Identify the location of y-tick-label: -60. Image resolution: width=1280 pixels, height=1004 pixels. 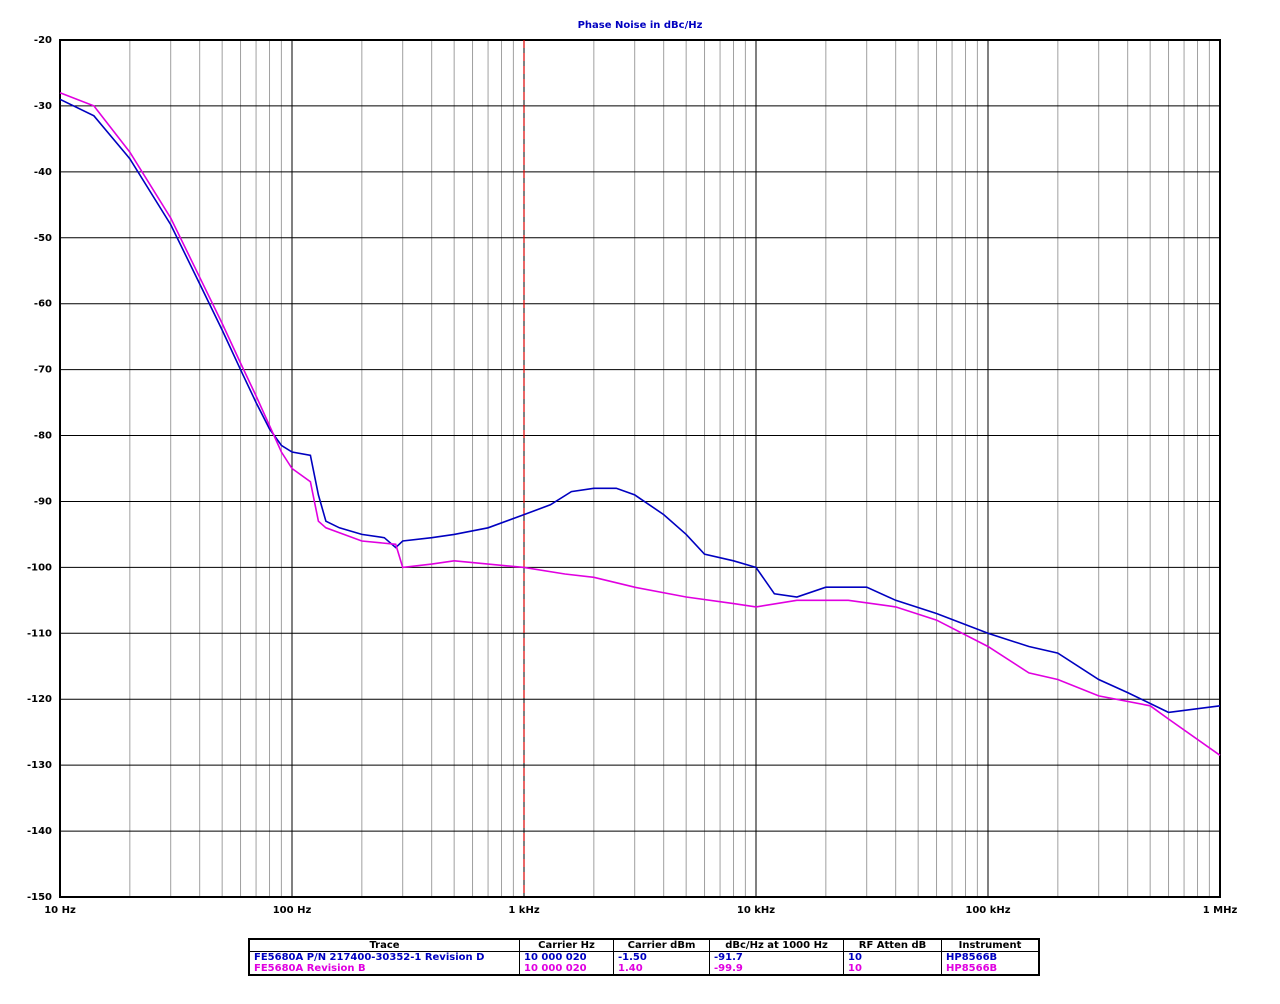
(43, 304).